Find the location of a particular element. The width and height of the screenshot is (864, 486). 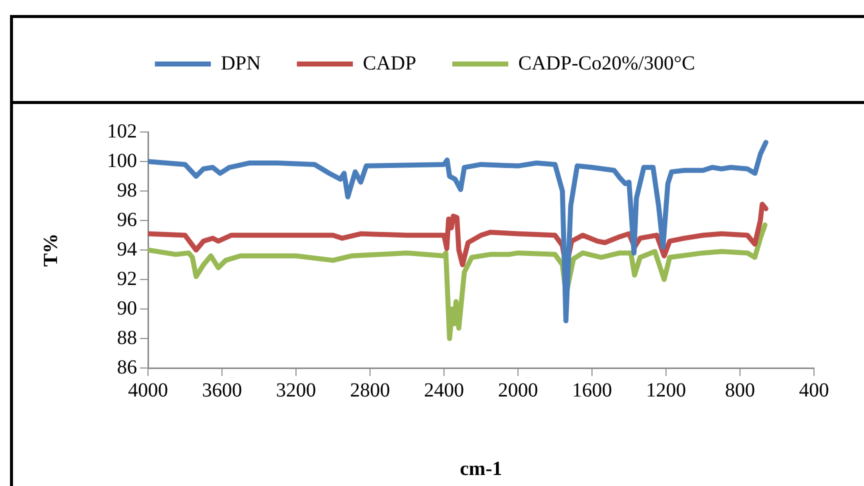

y-tick-label: 86 is located at coordinates (127, 367).